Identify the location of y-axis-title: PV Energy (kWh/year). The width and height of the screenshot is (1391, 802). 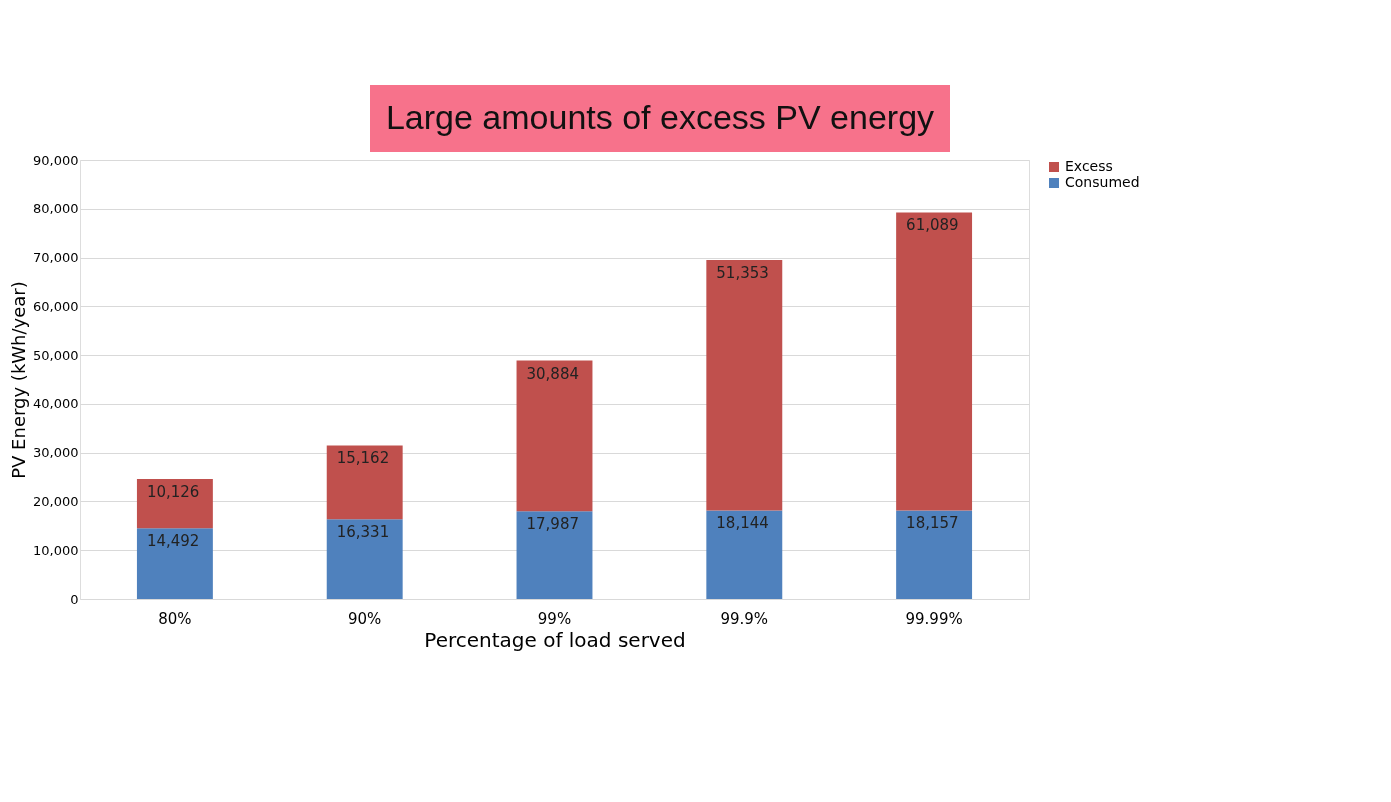
(19, 380).